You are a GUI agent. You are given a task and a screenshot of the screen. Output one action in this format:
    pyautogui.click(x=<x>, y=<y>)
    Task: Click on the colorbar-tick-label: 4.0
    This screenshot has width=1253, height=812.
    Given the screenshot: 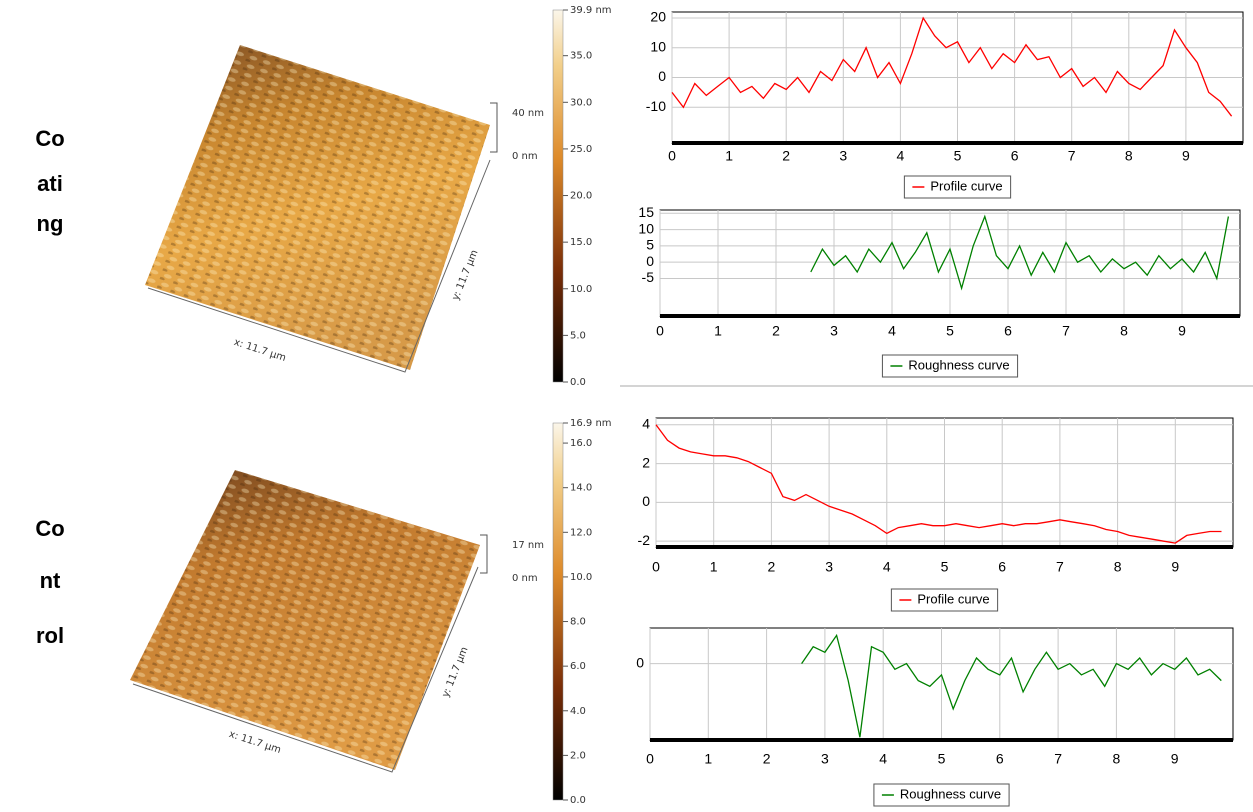 What is the action you would take?
    pyautogui.click(x=578, y=711)
    